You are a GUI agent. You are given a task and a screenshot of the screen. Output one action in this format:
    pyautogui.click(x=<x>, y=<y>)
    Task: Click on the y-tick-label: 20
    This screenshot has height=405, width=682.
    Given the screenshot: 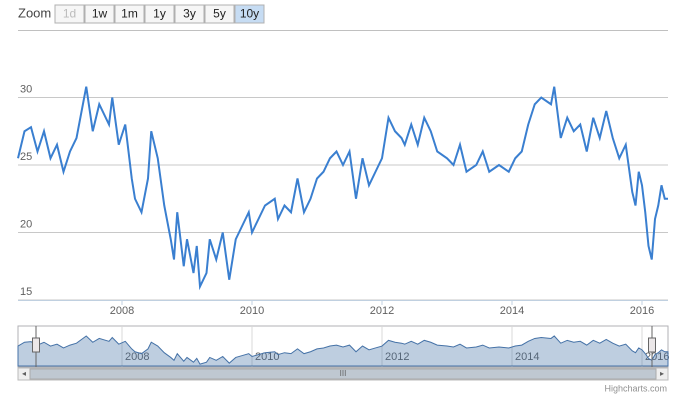 What is the action you would take?
    pyautogui.click(x=26, y=224)
    